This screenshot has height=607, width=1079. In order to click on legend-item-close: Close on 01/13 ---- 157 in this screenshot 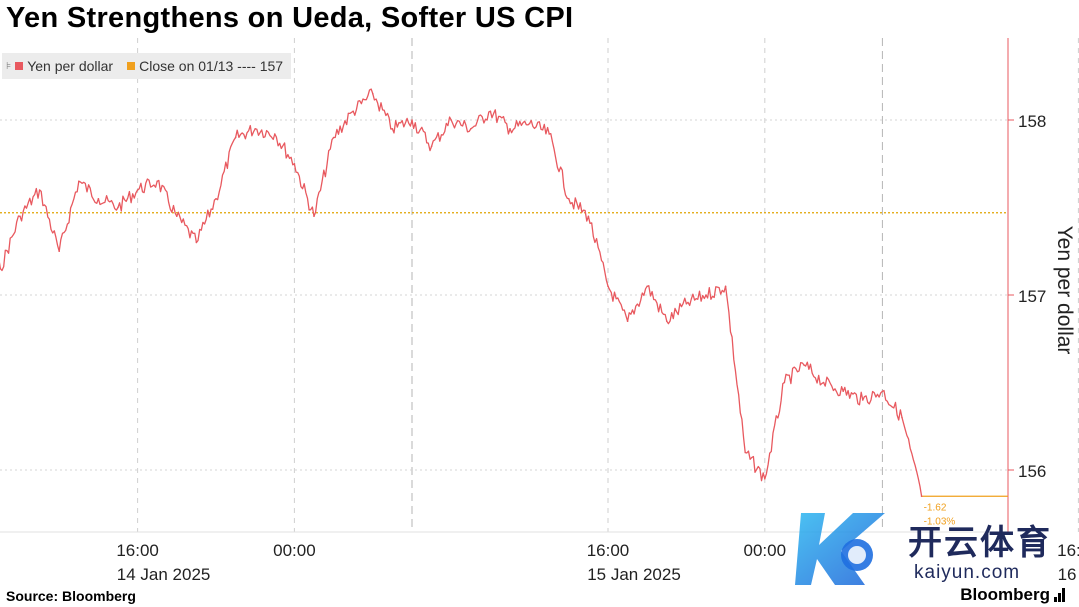, I will do `click(205, 66)`.